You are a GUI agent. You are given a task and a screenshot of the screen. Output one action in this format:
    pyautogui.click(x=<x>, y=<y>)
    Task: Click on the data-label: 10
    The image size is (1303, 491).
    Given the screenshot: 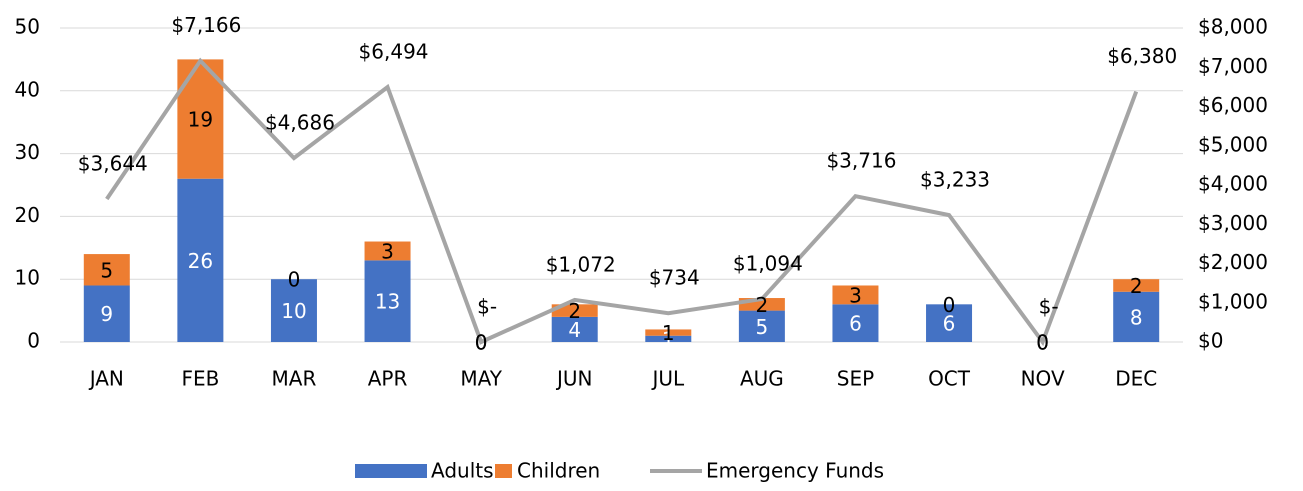 What is the action you would take?
    pyautogui.click(x=293, y=311)
    